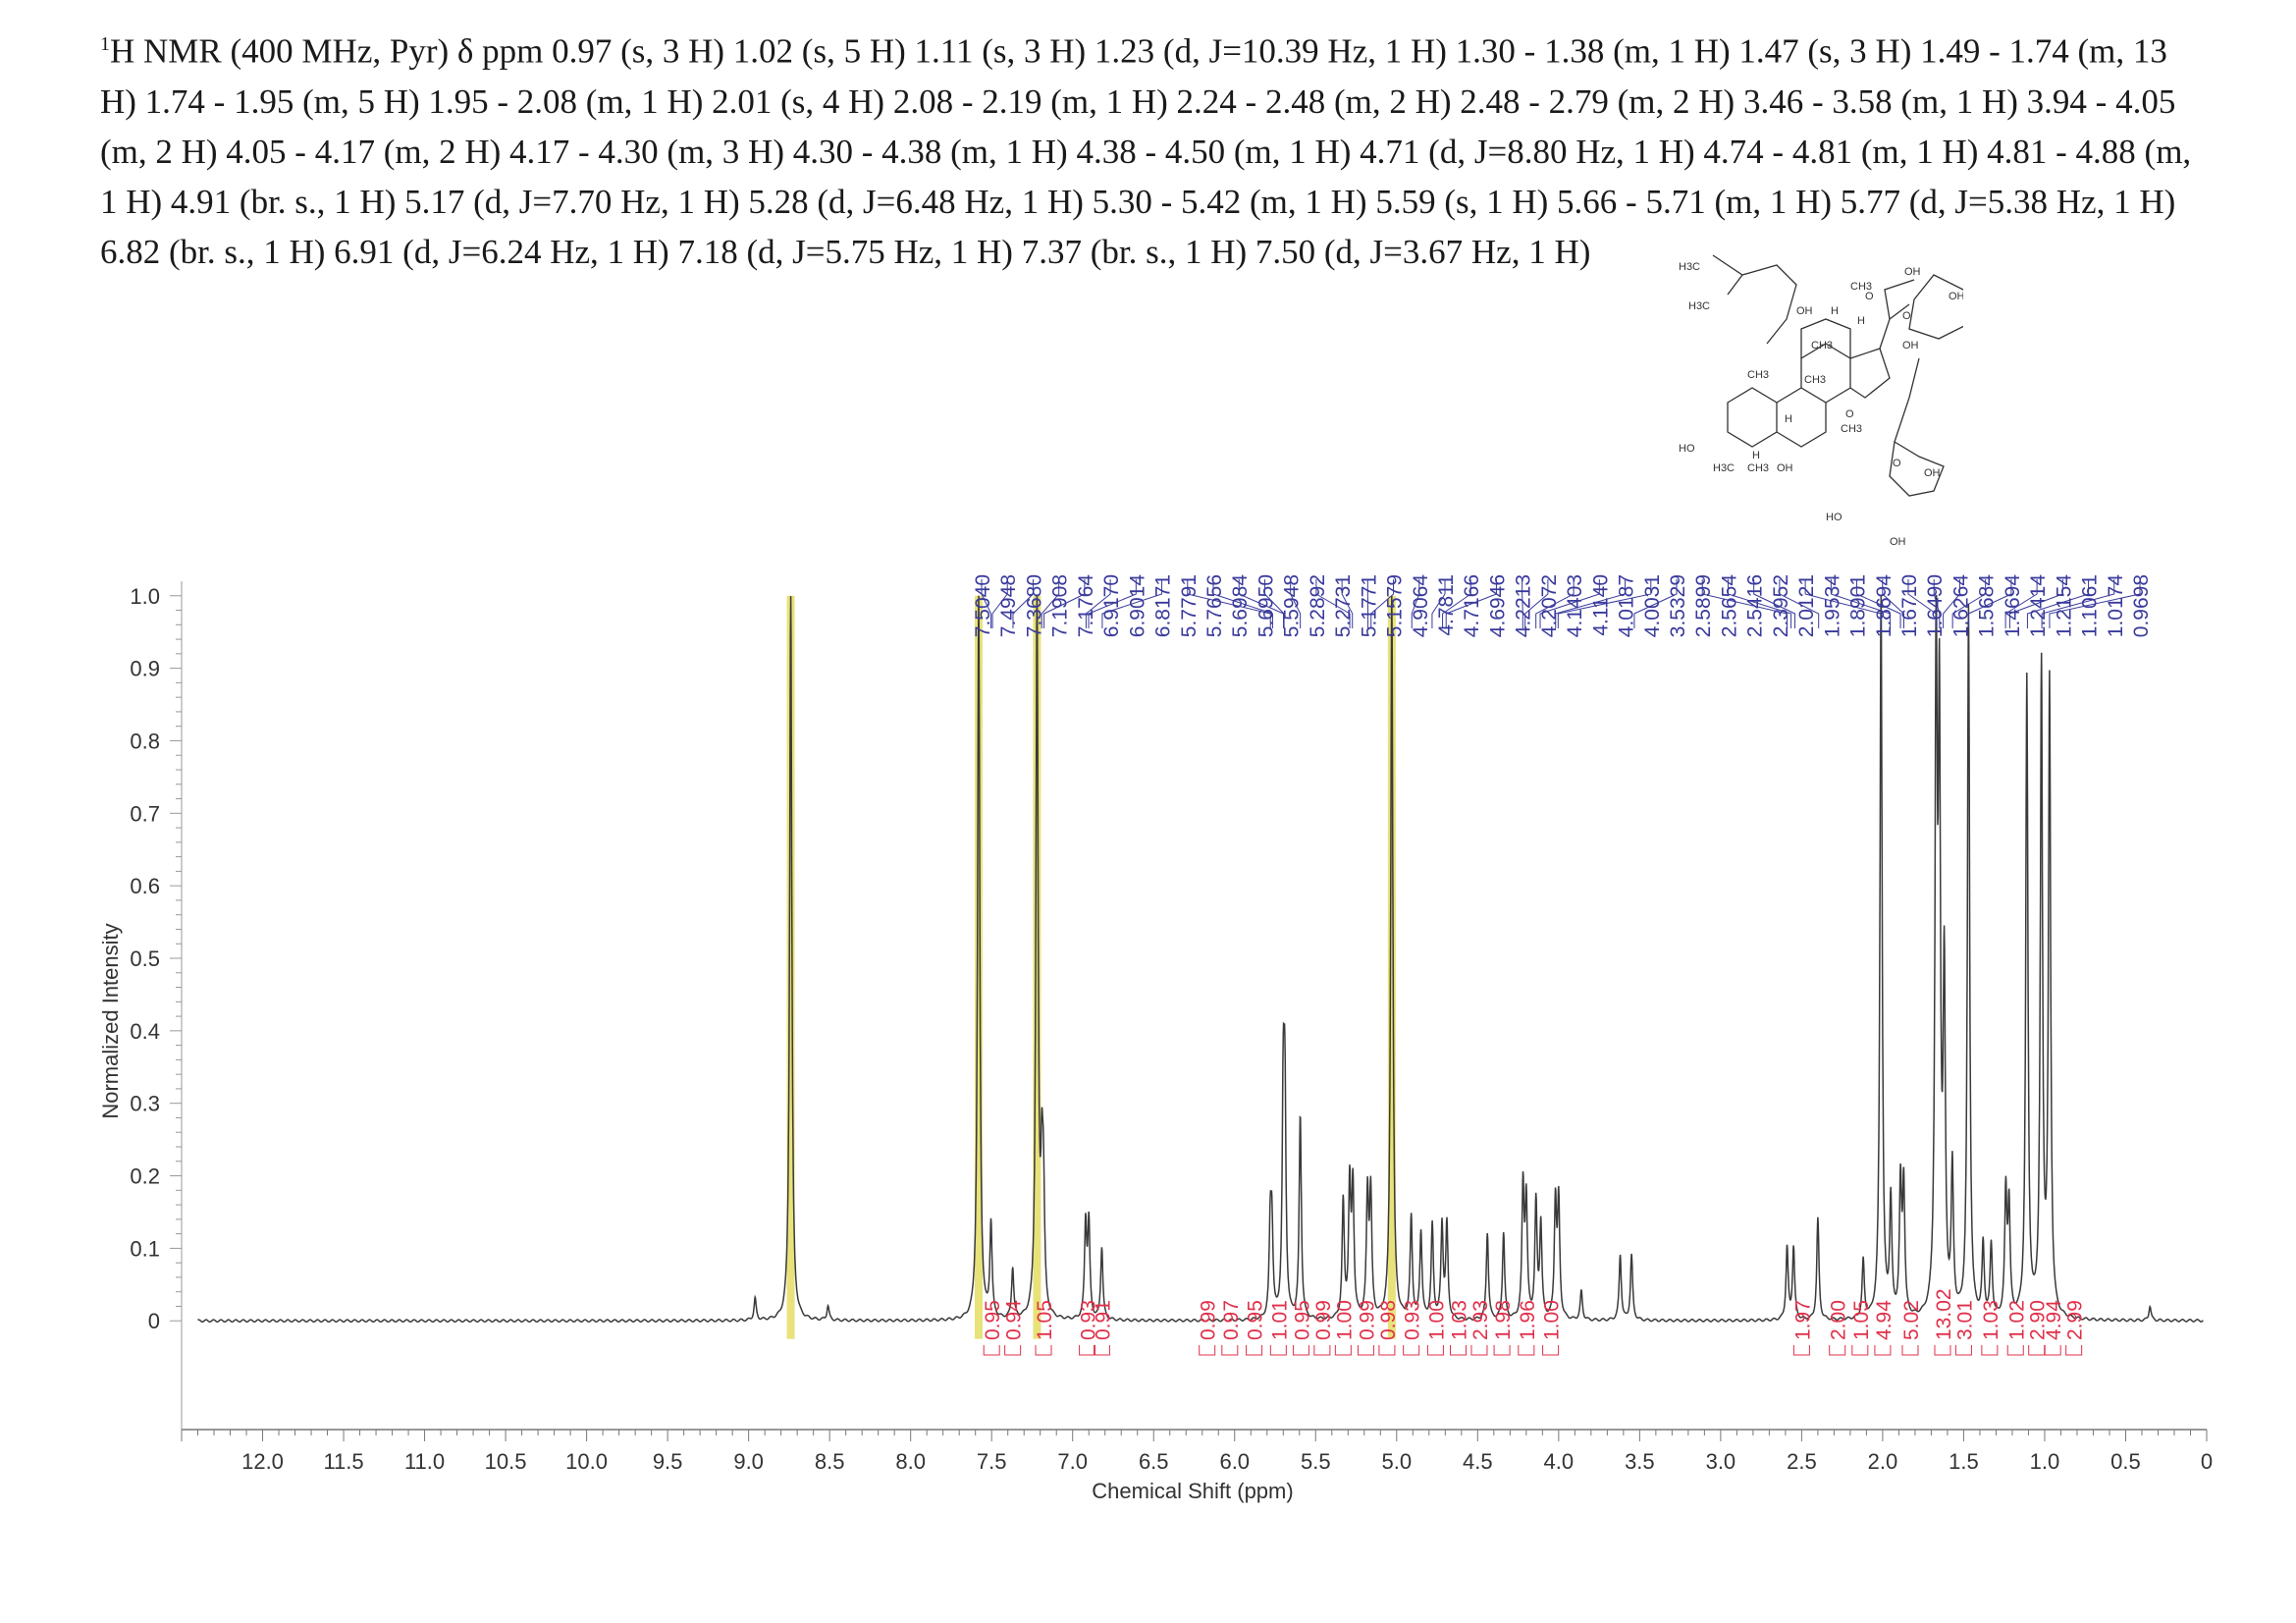  What do you see at coordinates (1678, 605) in the screenshot?
I see `peak-label-27: 3.5329` at bounding box center [1678, 605].